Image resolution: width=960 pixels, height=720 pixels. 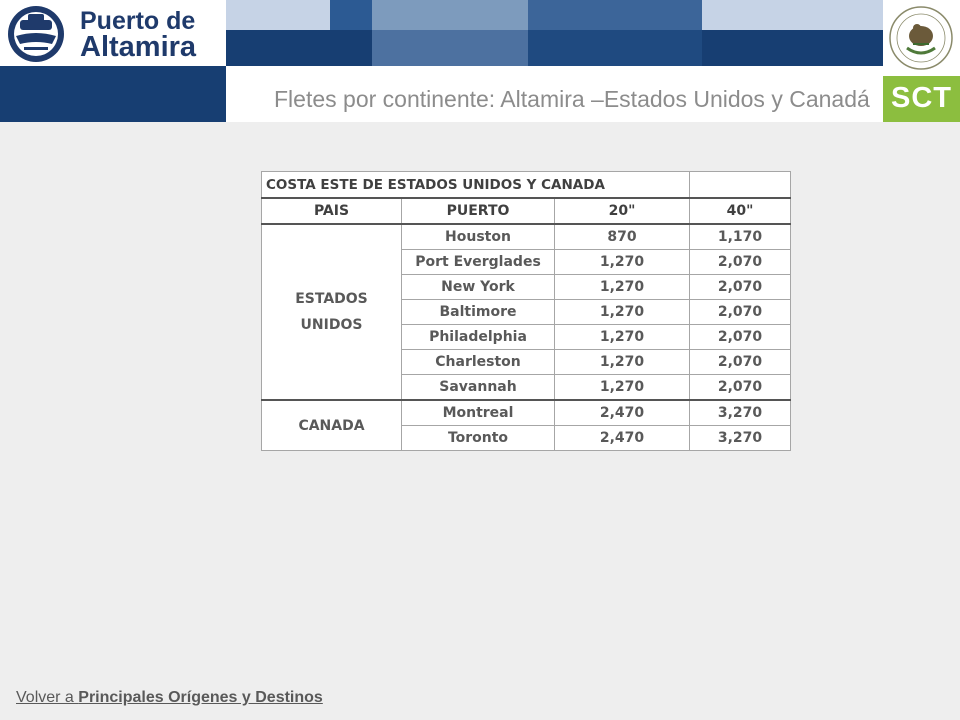 What do you see at coordinates (478, 287) in the screenshot?
I see `port-cell: New York` at bounding box center [478, 287].